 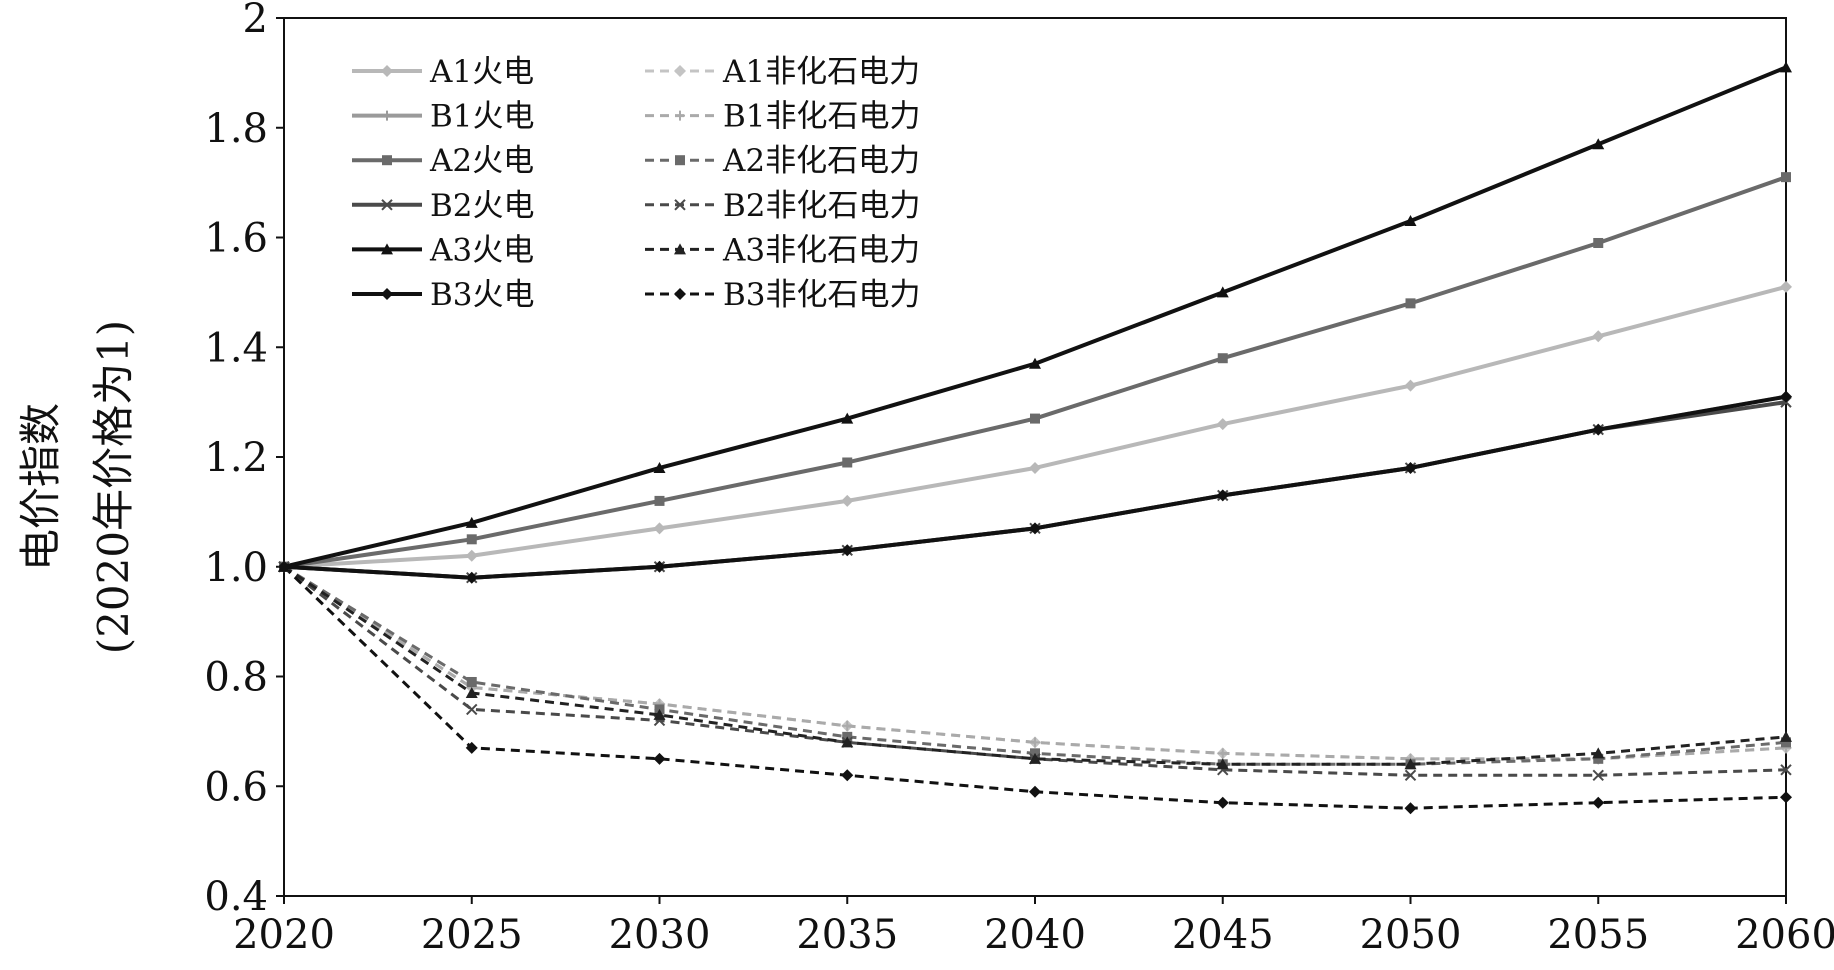 What do you see at coordinates (822, 117) in the screenshot?
I see `legend-label: B1非化石电力` at bounding box center [822, 117].